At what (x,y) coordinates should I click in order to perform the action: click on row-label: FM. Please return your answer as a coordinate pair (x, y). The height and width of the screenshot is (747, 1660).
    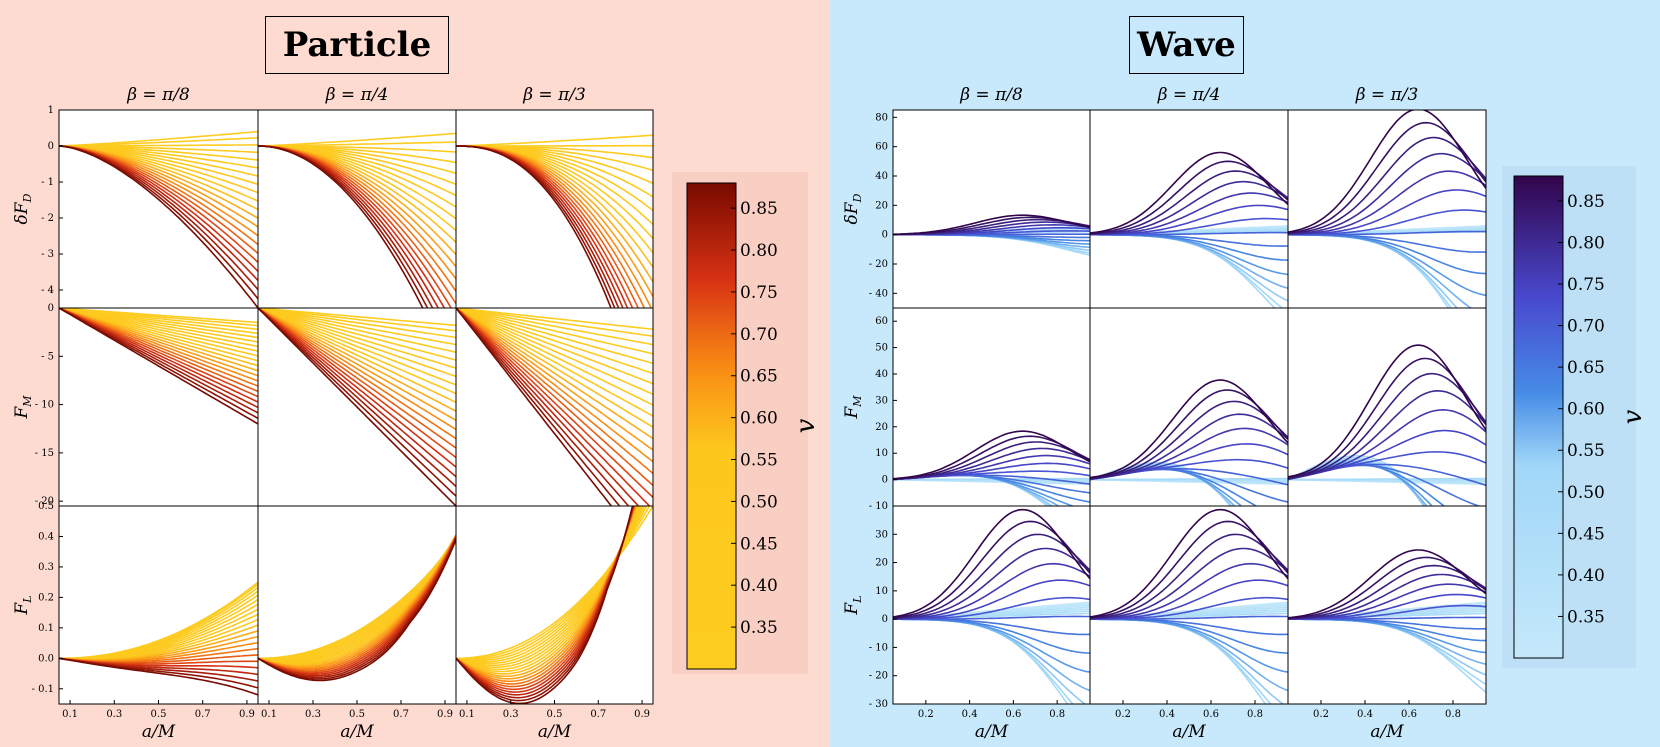
    Looking at the image, I should click on (23, 407).